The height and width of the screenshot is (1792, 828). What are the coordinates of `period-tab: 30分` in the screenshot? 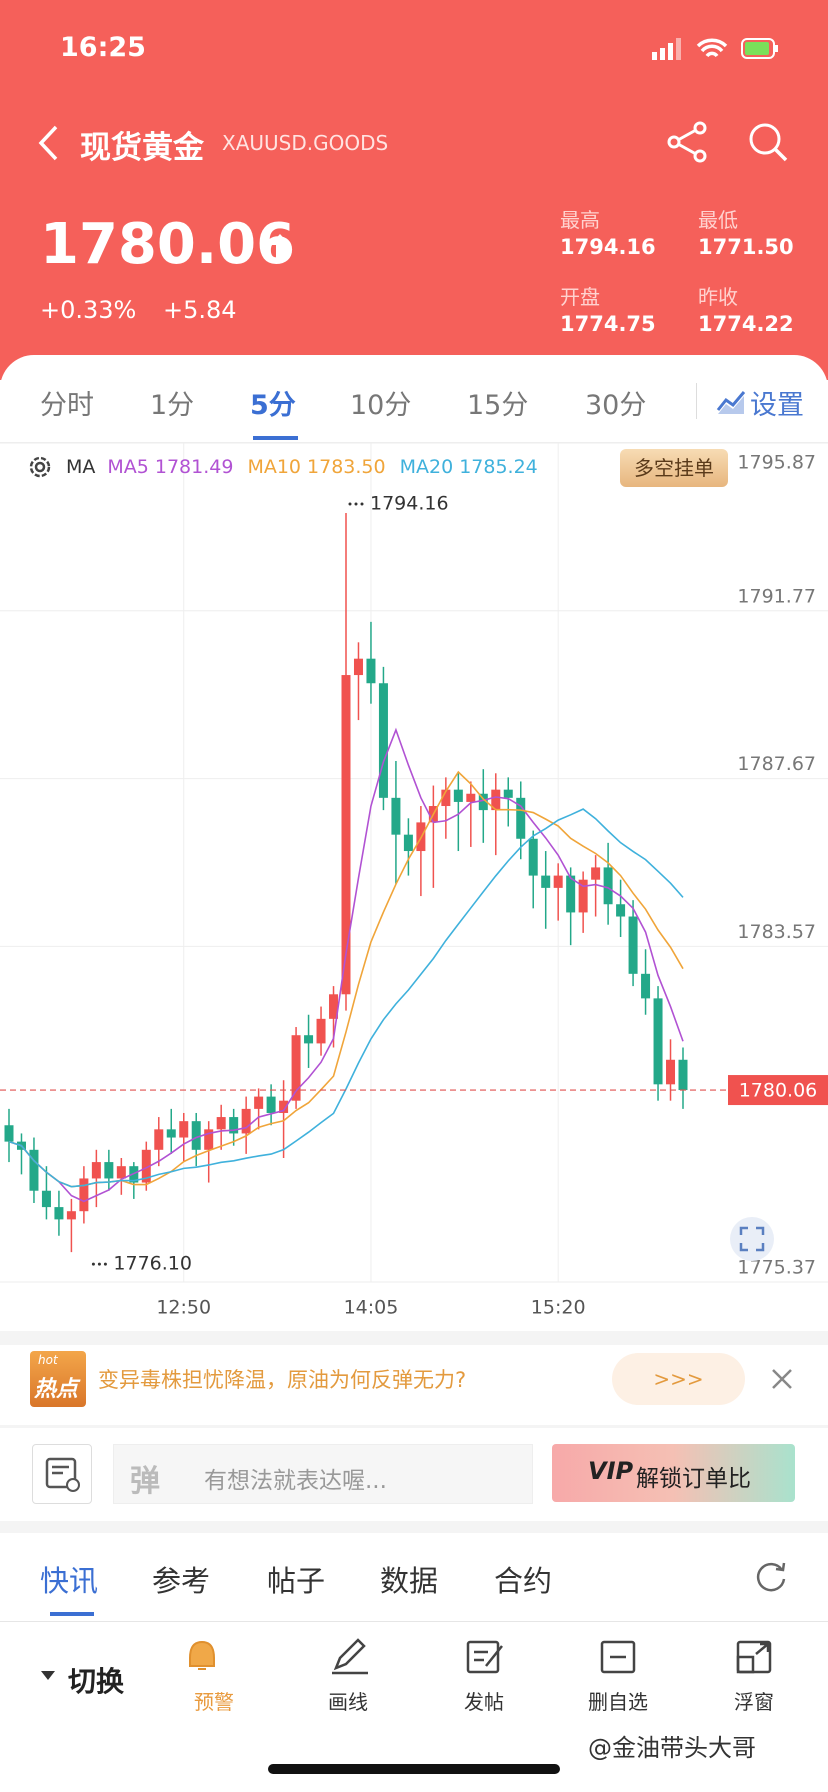 It's located at (616, 405).